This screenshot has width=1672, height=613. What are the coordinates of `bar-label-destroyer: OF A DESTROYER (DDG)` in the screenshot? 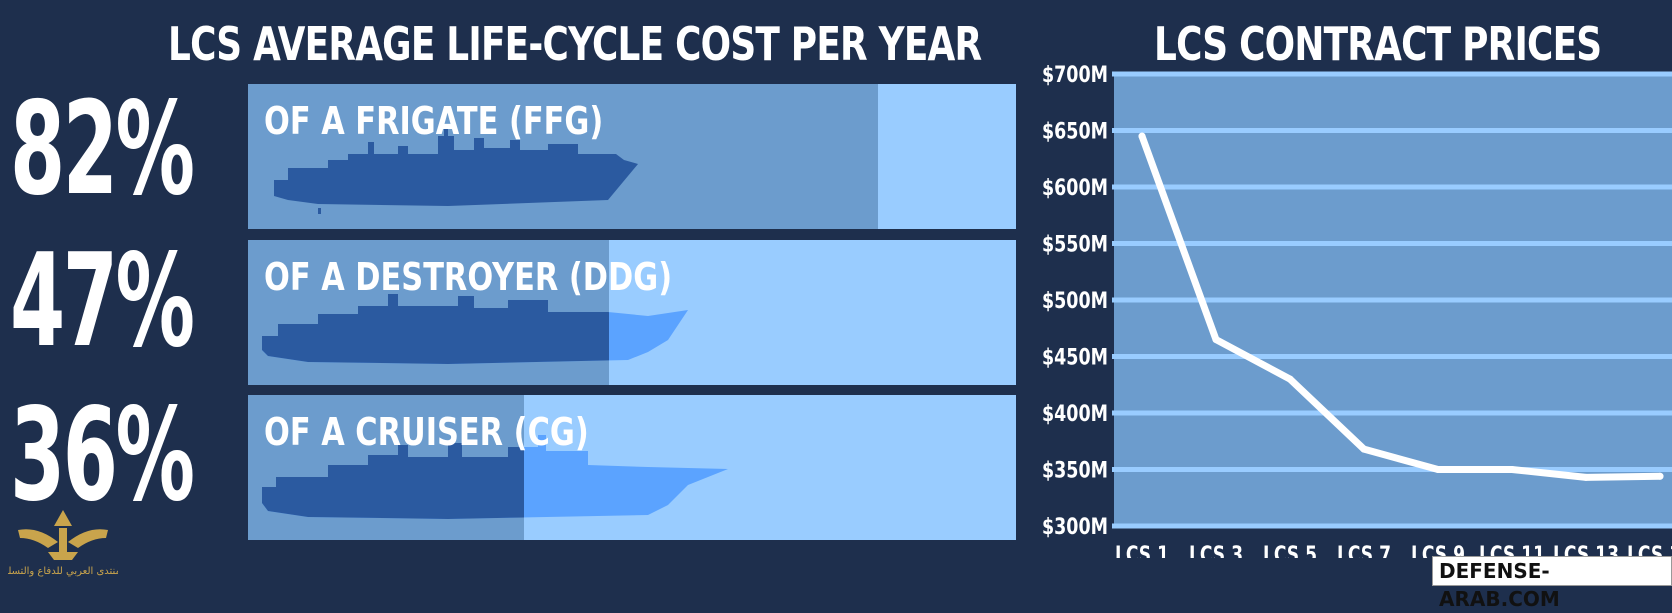 It's located at (468, 277).